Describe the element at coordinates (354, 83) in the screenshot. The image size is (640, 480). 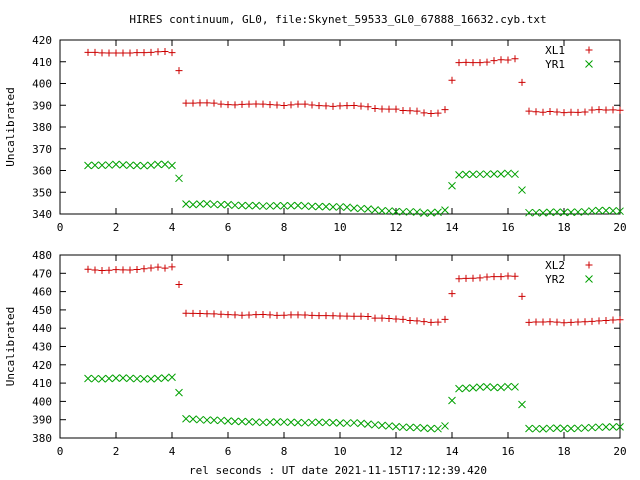
I see `series-xl1` at that location.